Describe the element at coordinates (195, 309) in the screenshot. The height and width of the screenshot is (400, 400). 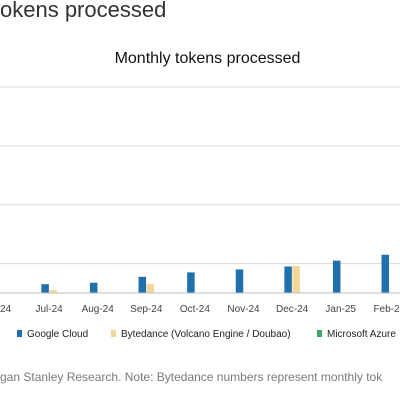
I see `x-tick-label: Oct-24` at that location.